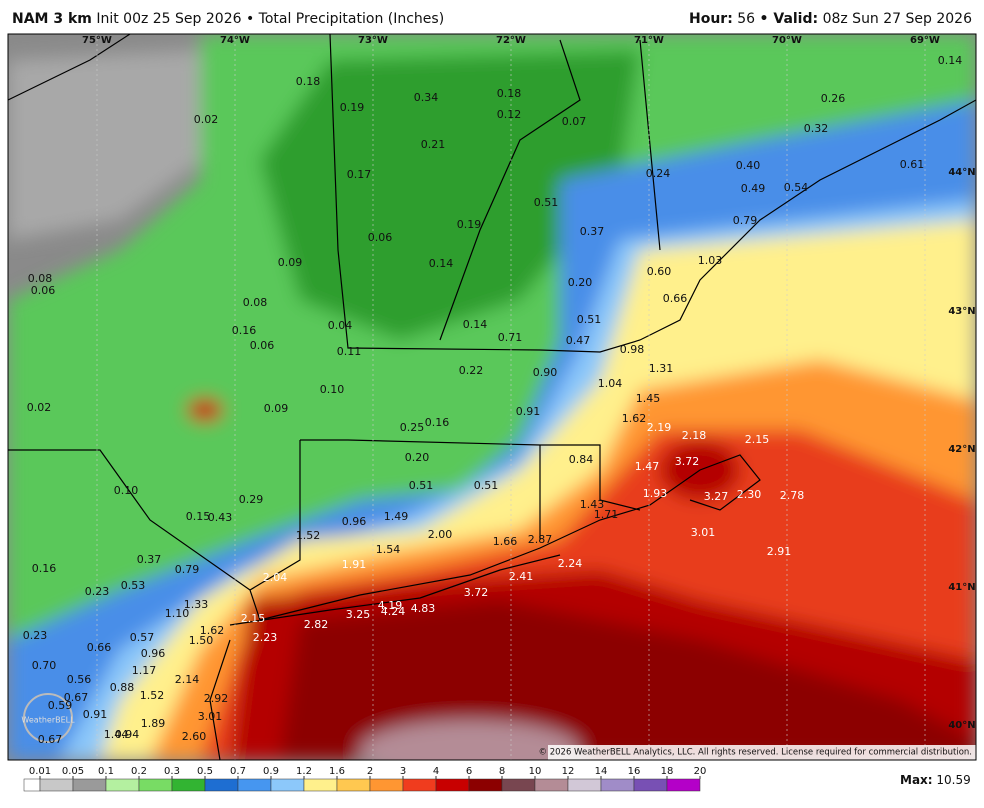  Describe the element at coordinates (661, 368) in the screenshot. I see `precip-label: 1.31` at that location.